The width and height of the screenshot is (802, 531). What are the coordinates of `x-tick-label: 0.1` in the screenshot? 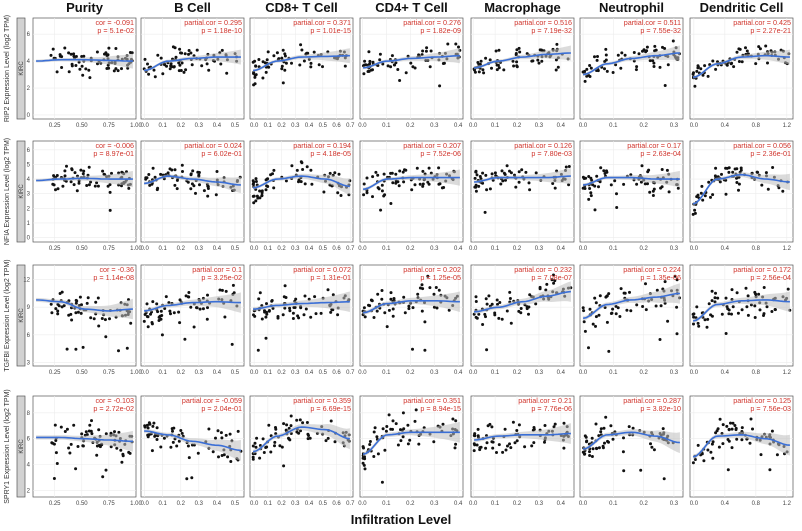 It's located at (613, 373).